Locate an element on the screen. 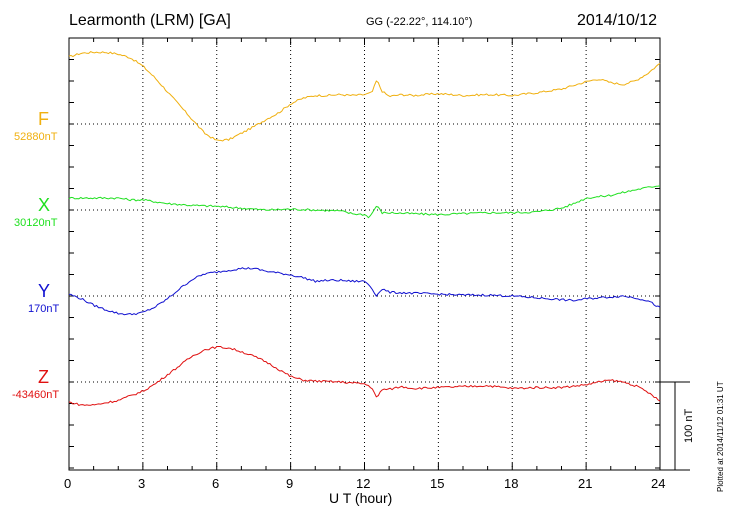  series-line-z is located at coordinates (364, 376).